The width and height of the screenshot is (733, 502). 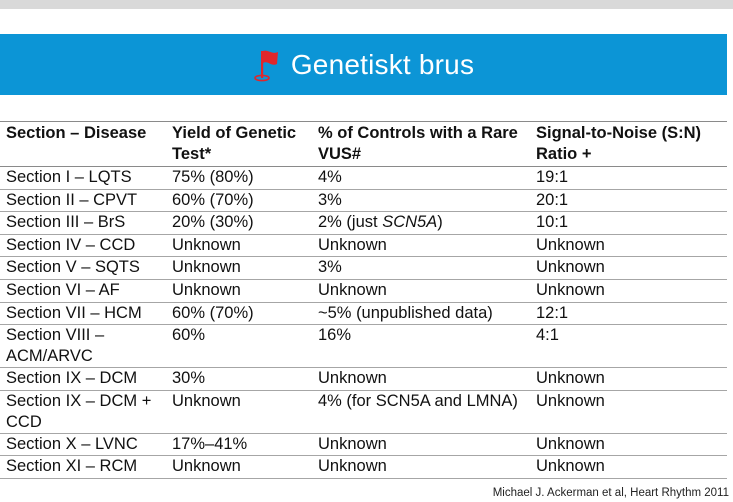 What do you see at coordinates (382, 64) in the screenshot?
I see `slide-title: Genetiskt brus` at bounding box center [382, 64].